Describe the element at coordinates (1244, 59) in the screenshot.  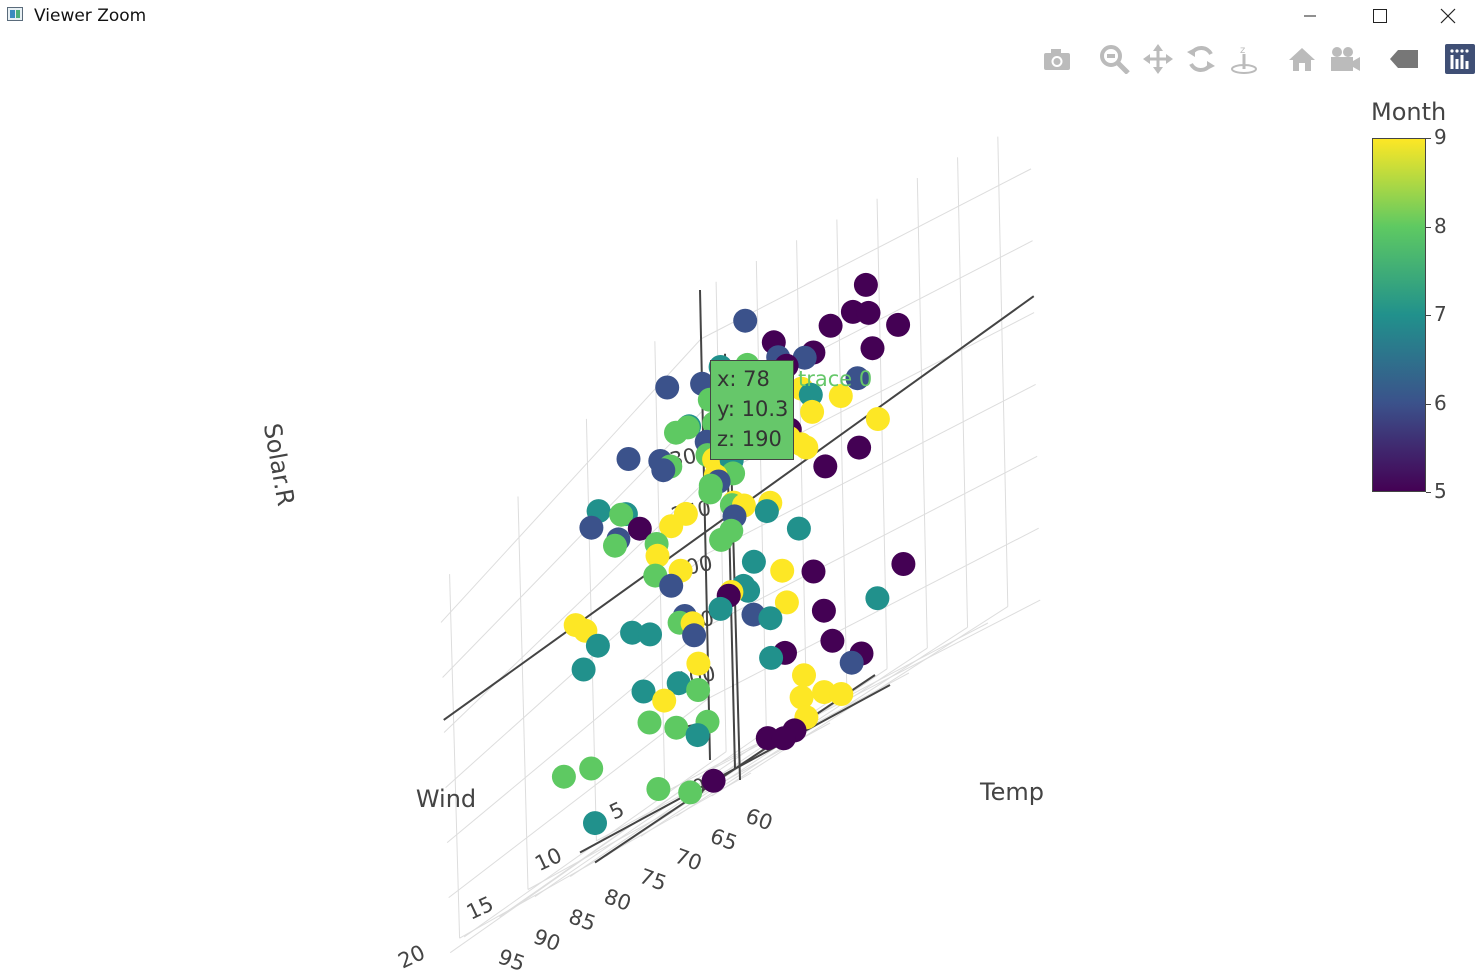
I see `turntable-icon: z` at that location.